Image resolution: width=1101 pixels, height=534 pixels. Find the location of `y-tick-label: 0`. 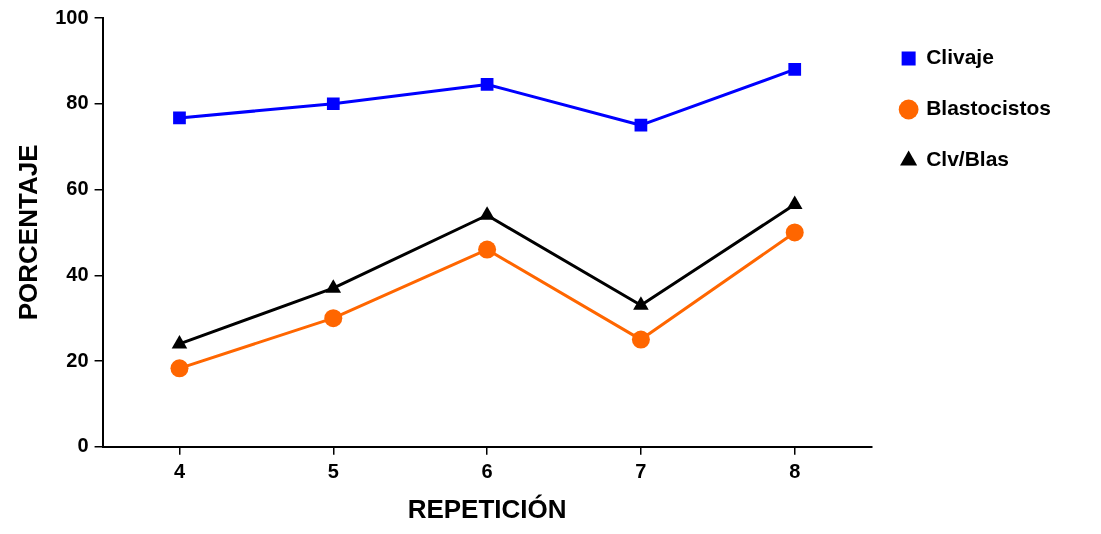

y-tick-label: 0 is located at coordinates (83, 445).